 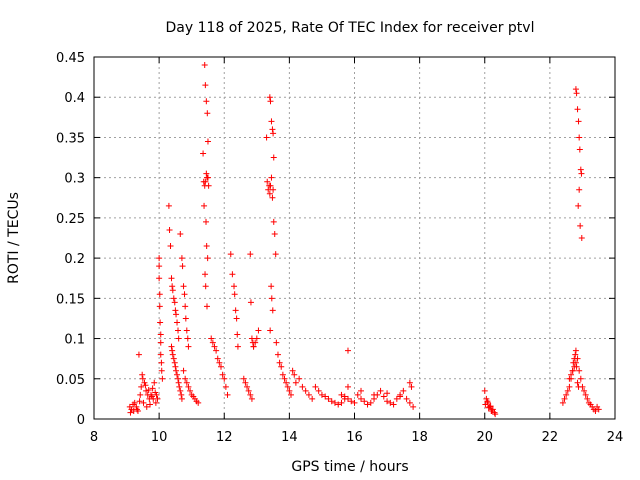 I want to click on y-tick-label: 0.4, so click(x=74, y=98).